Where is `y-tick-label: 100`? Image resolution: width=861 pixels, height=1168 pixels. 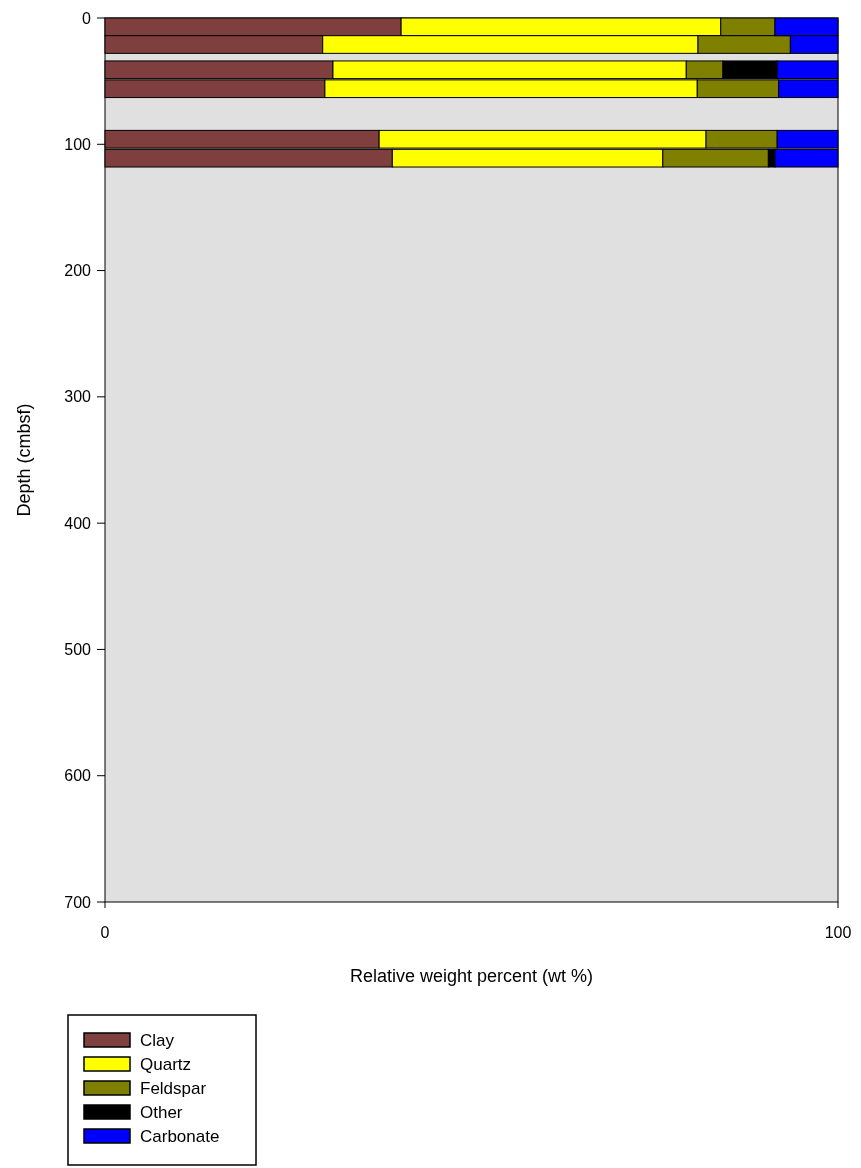
y-tick-label: 100 is located at coordinates (78, 144).